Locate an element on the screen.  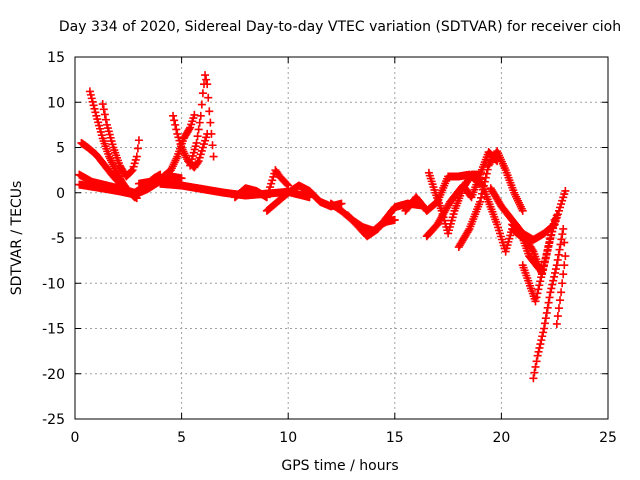
x-tick-label: 15 is located at coordinates (395, 438).